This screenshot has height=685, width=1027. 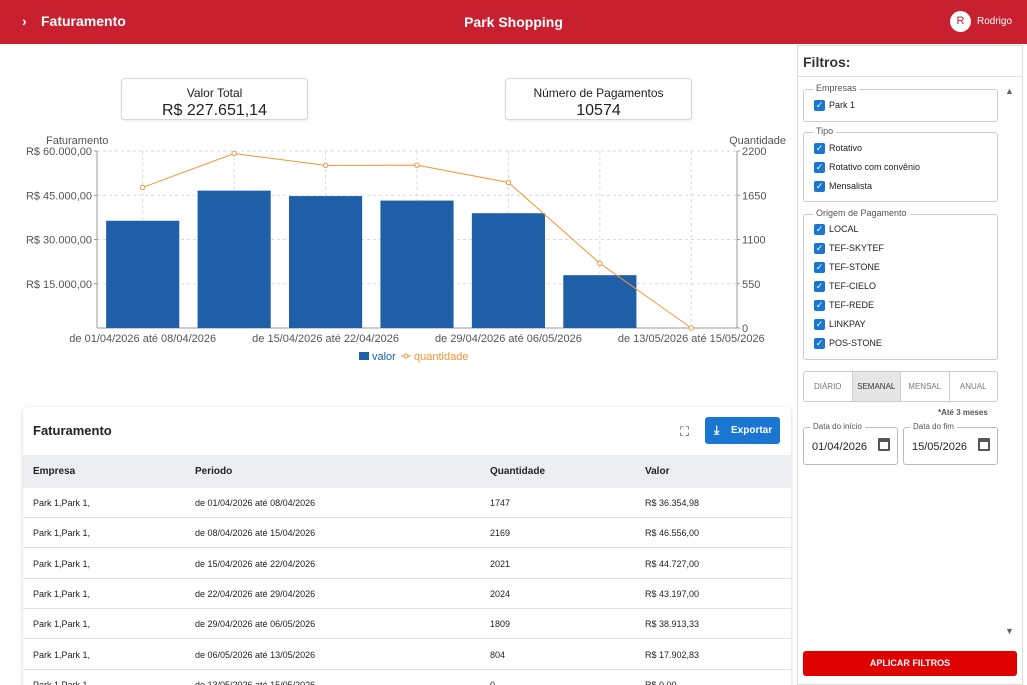 I want to click on origem-option: ✓ TEF-SKYTEF, so click(x=904, y=249).